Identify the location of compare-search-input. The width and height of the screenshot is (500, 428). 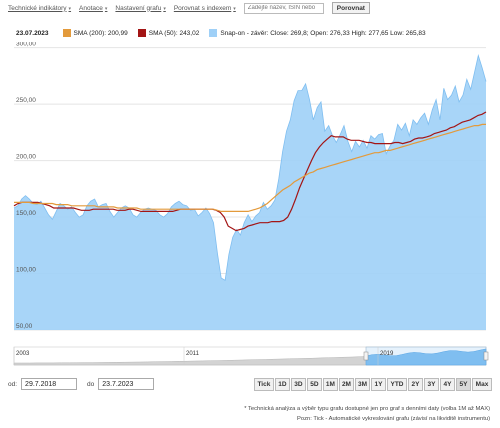
(283, 8).